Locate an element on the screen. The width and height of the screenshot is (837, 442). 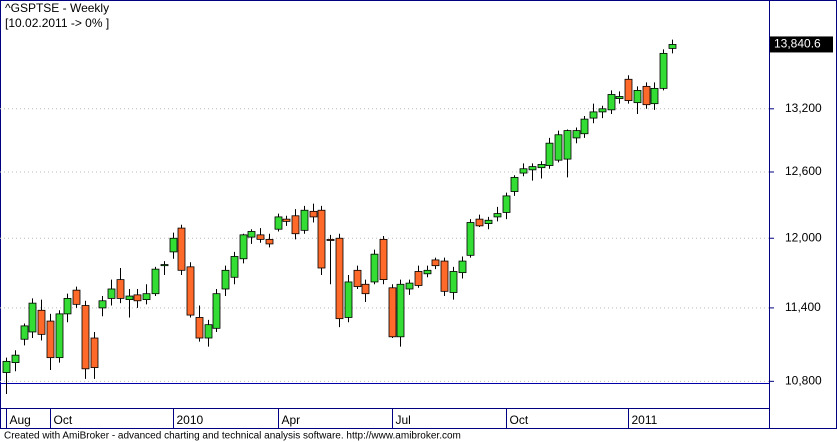
chart-title: ^GSPTSE - Weekly is located at coordinates (57, 8).